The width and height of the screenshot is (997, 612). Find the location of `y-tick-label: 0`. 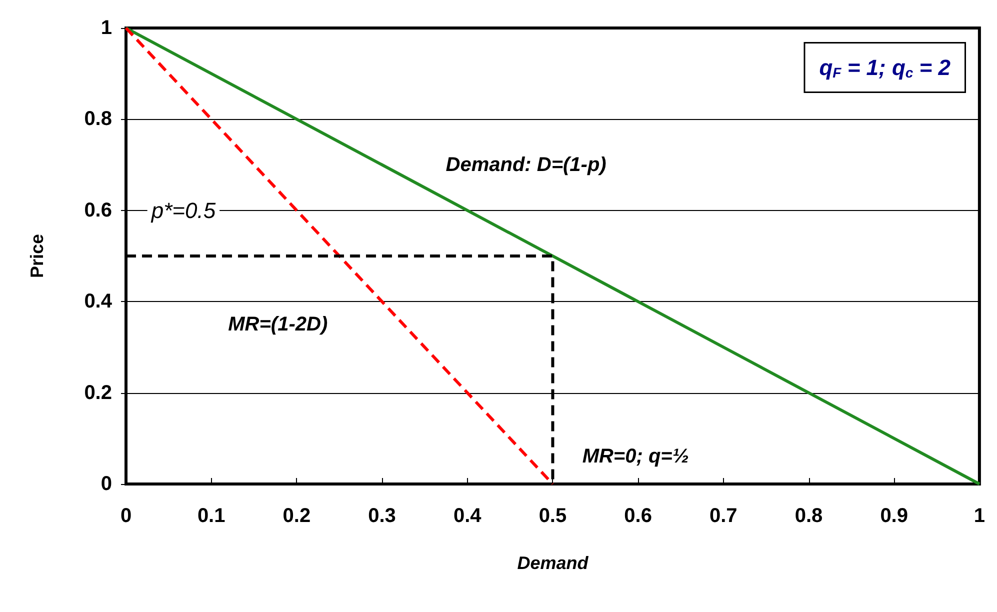

y-tick-label: 0 is located at coordinates (106, 484).